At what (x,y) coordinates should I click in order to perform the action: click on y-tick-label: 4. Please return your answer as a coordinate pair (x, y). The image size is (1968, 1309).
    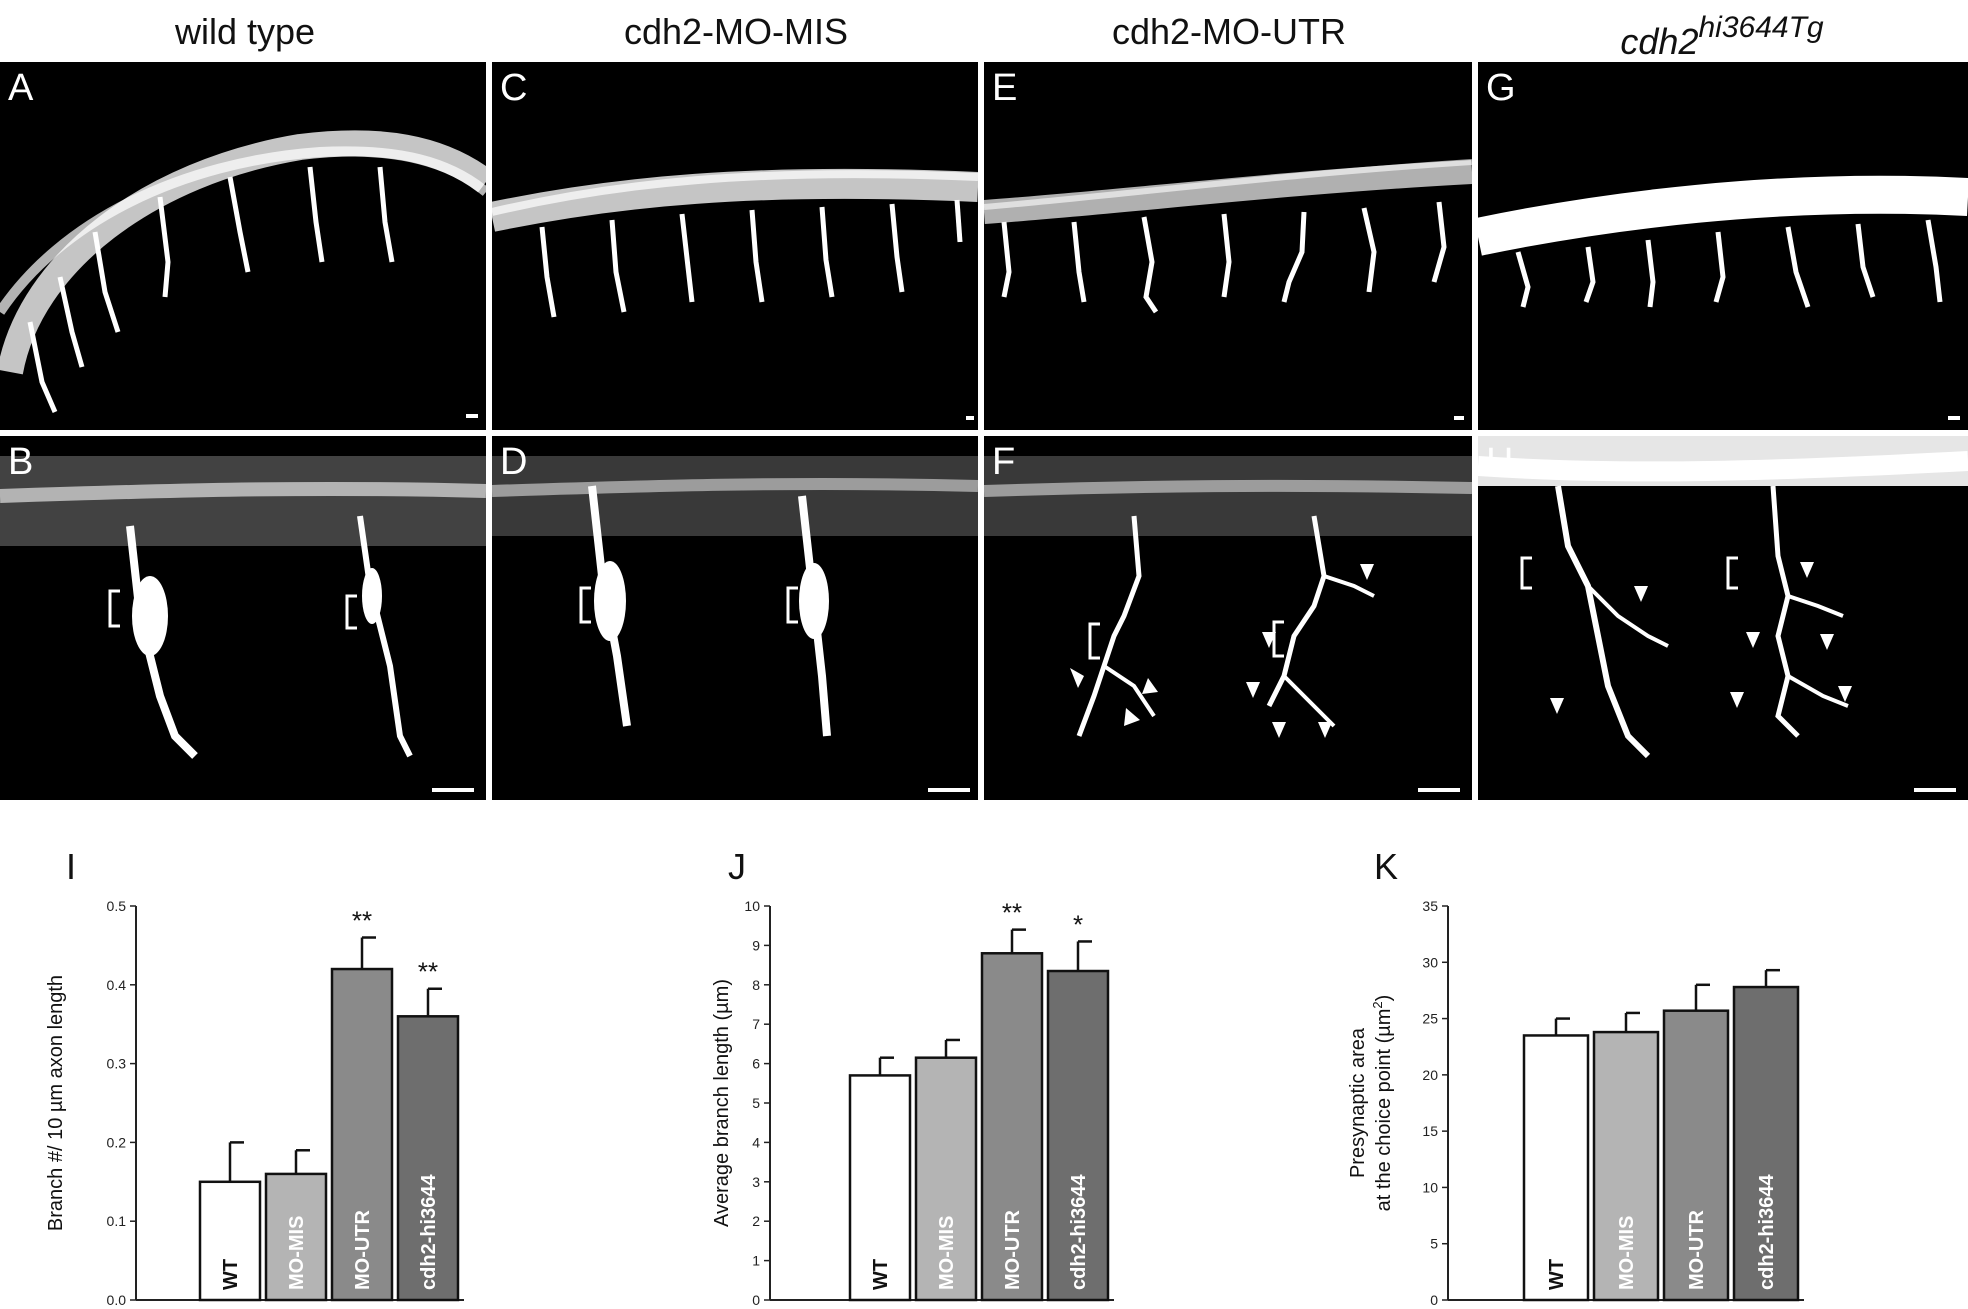
    Looking at the image, I should click on (756, 1142).